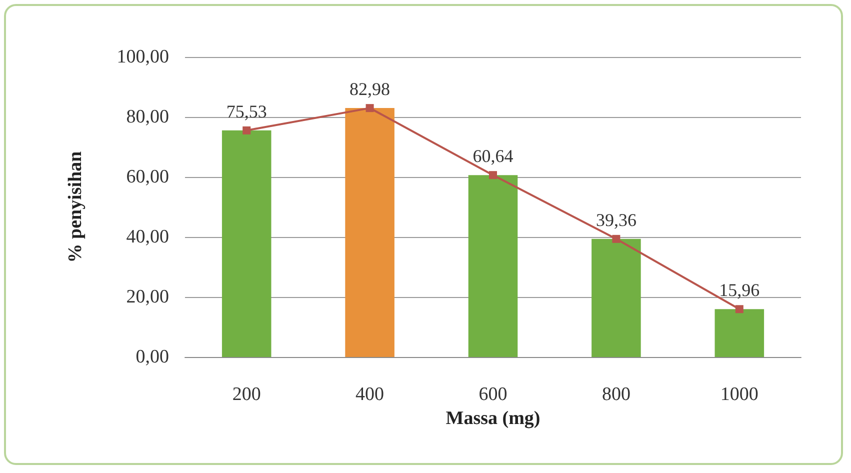 The image size is (851, 473). Describe the element at coordinates (246, 111) in the screenshot. I see `data-label: 75,53` at that location.